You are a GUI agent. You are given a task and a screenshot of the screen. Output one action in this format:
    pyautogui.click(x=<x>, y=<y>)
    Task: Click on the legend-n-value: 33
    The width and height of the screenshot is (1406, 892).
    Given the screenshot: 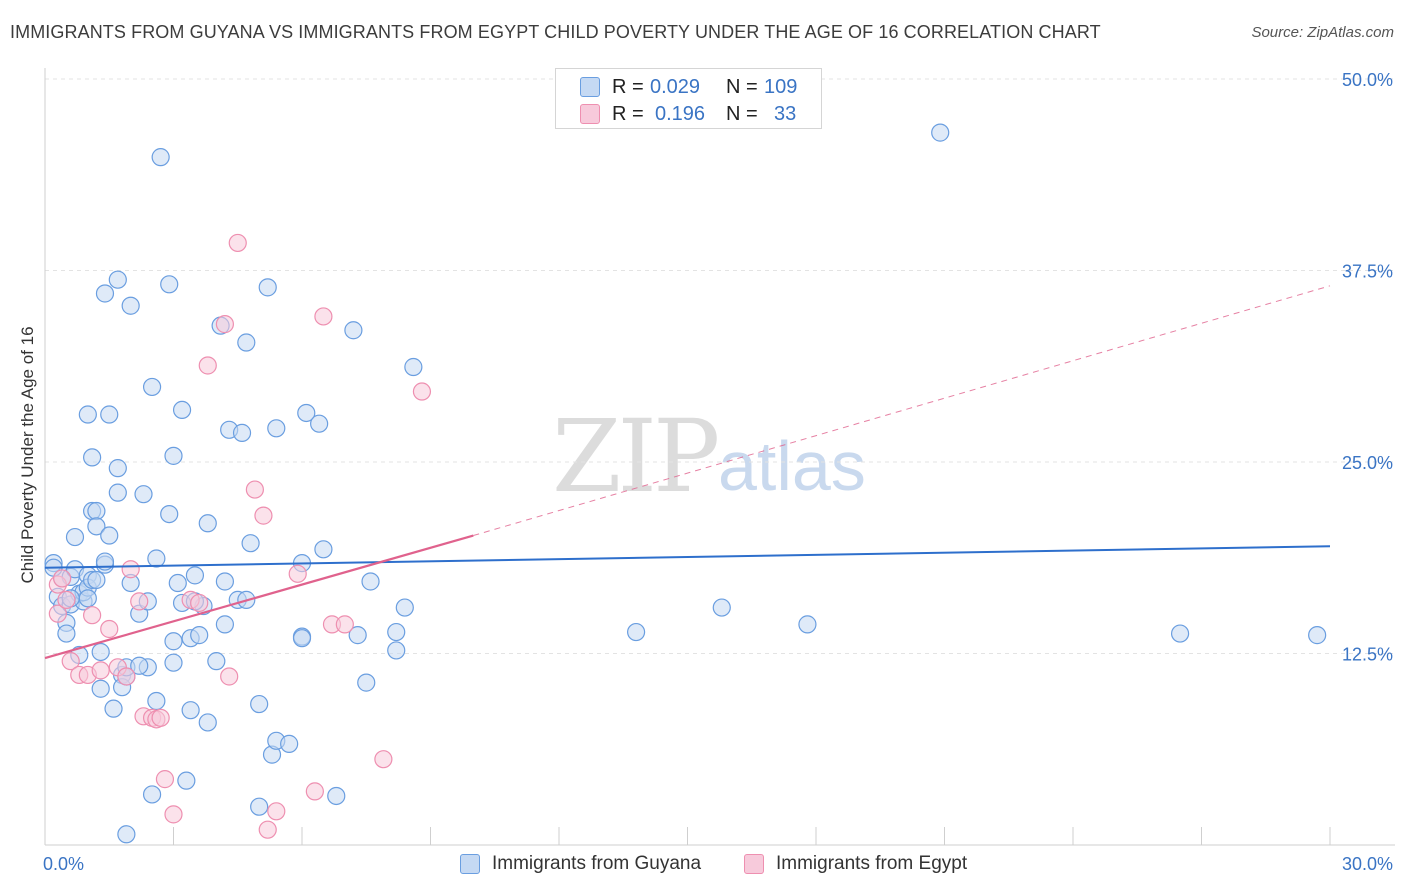 What is the action you would take?
    pyautogui.click(x=785, y=114)
    